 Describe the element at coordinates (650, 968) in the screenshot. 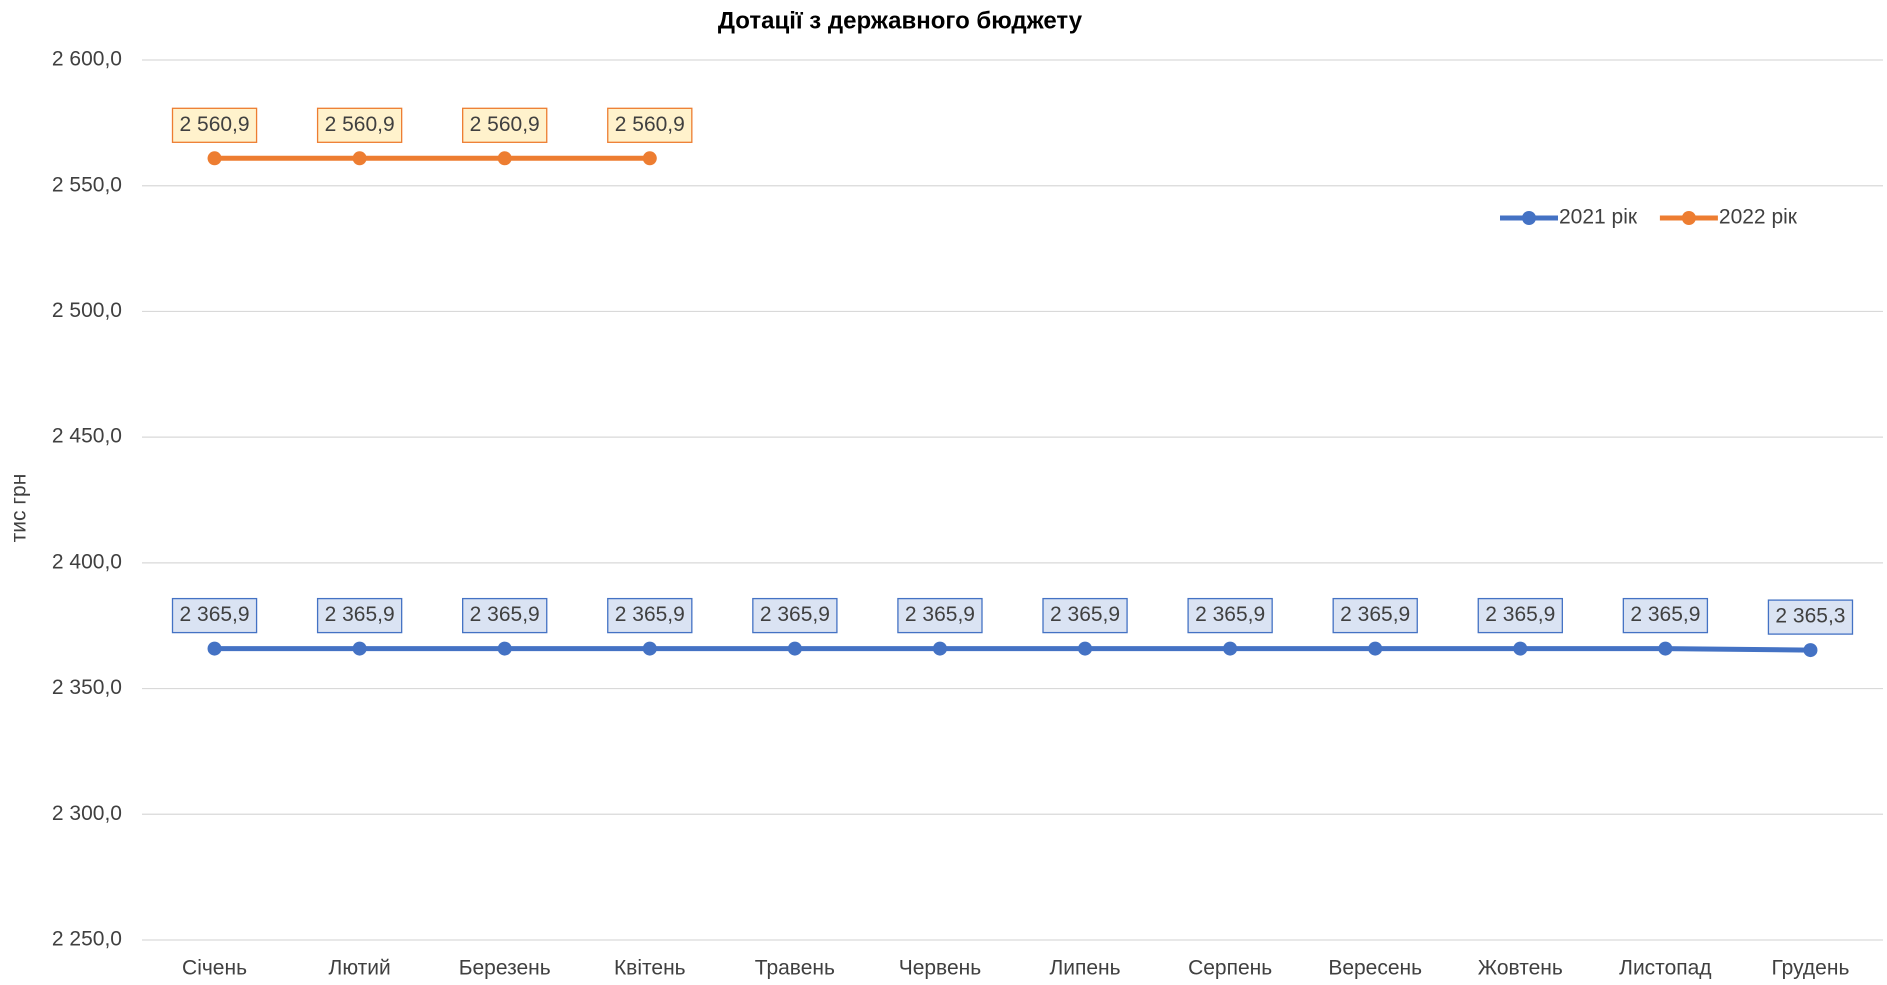

I see `x-tick-label: Квітень` at that location.